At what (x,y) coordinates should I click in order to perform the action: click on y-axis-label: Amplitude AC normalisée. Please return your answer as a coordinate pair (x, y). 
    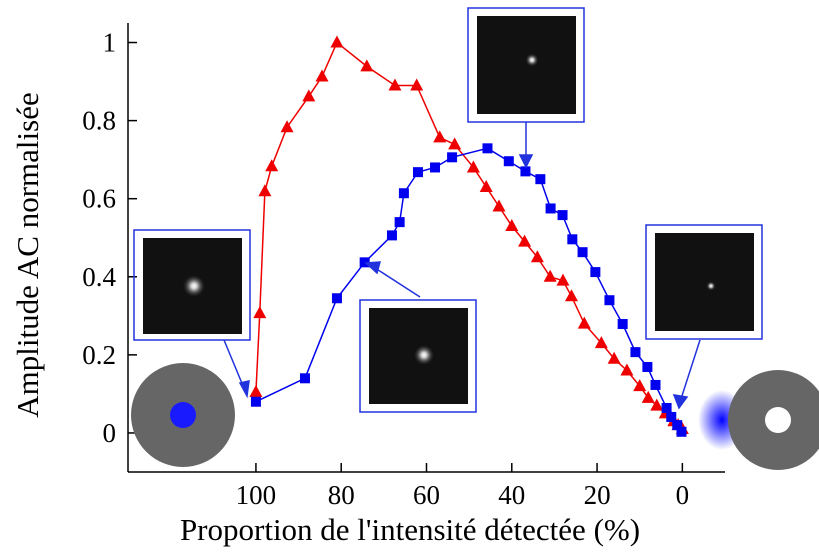
    Looking at the image, I should click on (27, 254).